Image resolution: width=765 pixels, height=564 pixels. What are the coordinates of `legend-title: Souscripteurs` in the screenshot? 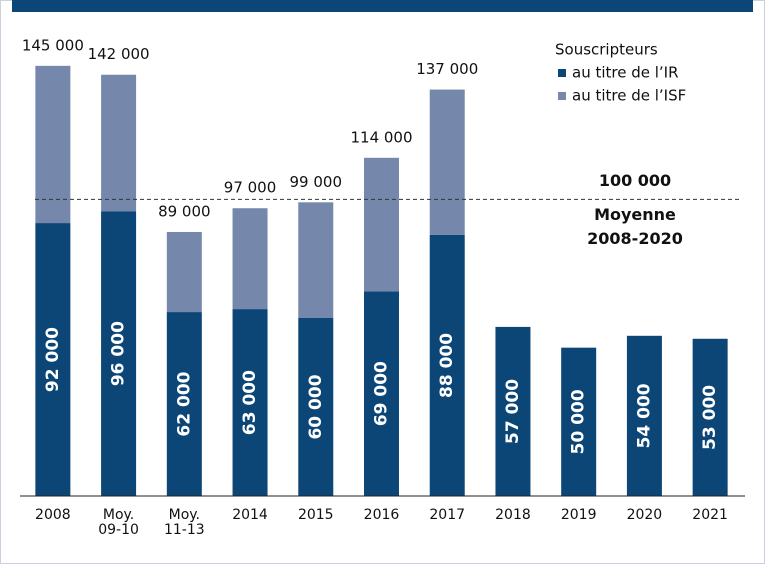 It's located at (606, 50).